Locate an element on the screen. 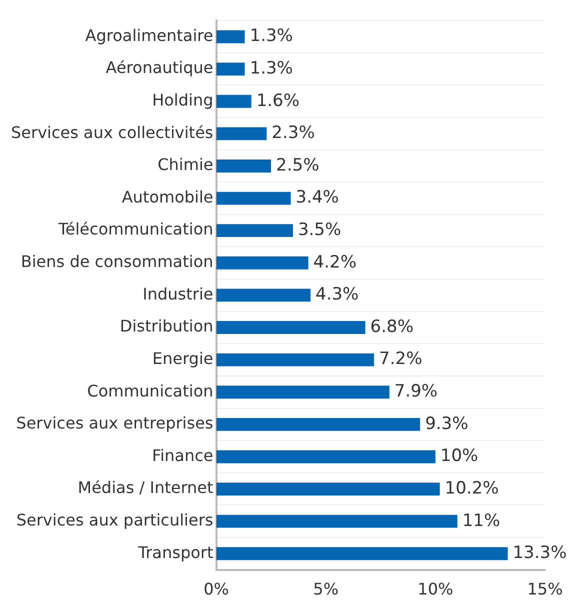 This screenshot has width=583, height=611. y-tick-label: Médias / Internet is located at coordinates (146, 488).